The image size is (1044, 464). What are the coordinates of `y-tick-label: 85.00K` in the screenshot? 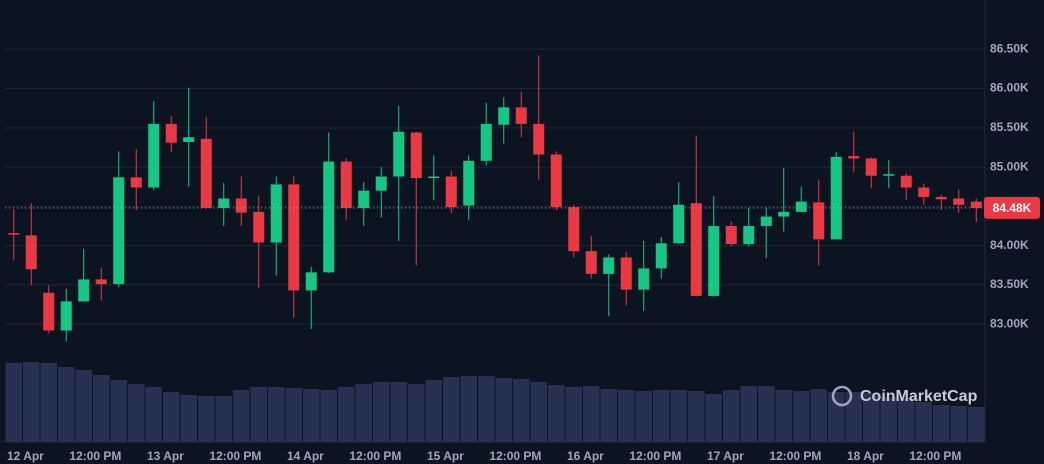 It's located at (1009, 166).